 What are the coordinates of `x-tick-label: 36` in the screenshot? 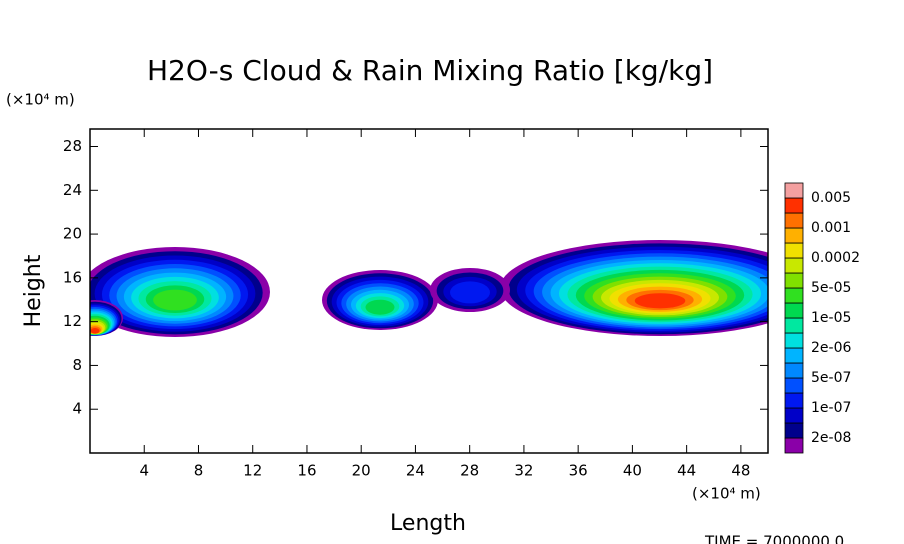 It's located at (578, 471).